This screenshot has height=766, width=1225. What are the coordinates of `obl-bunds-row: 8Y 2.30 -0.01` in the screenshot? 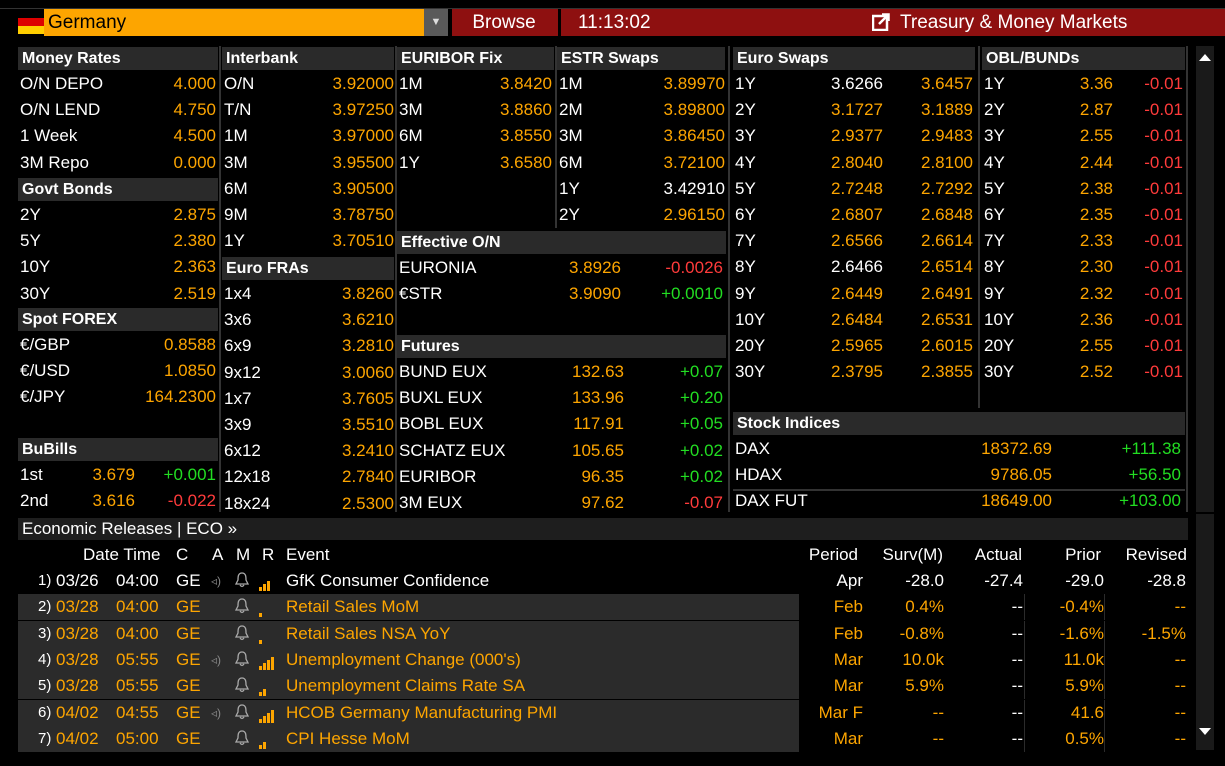 It's located at (1083, 267).